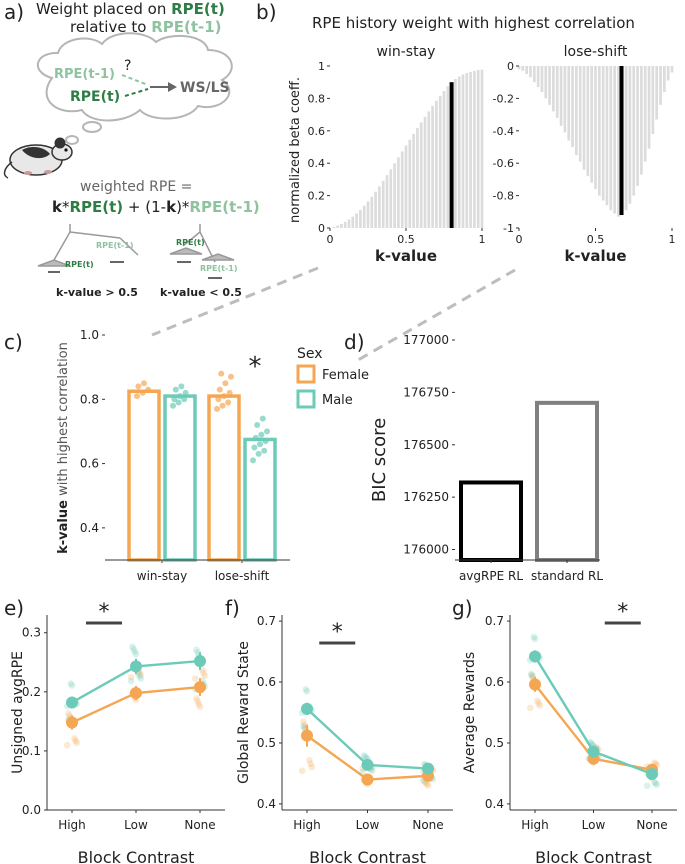 The width and height of the screenshot is (685, 864). I want to click on y-tick-label: 176000, so click(426, 550).